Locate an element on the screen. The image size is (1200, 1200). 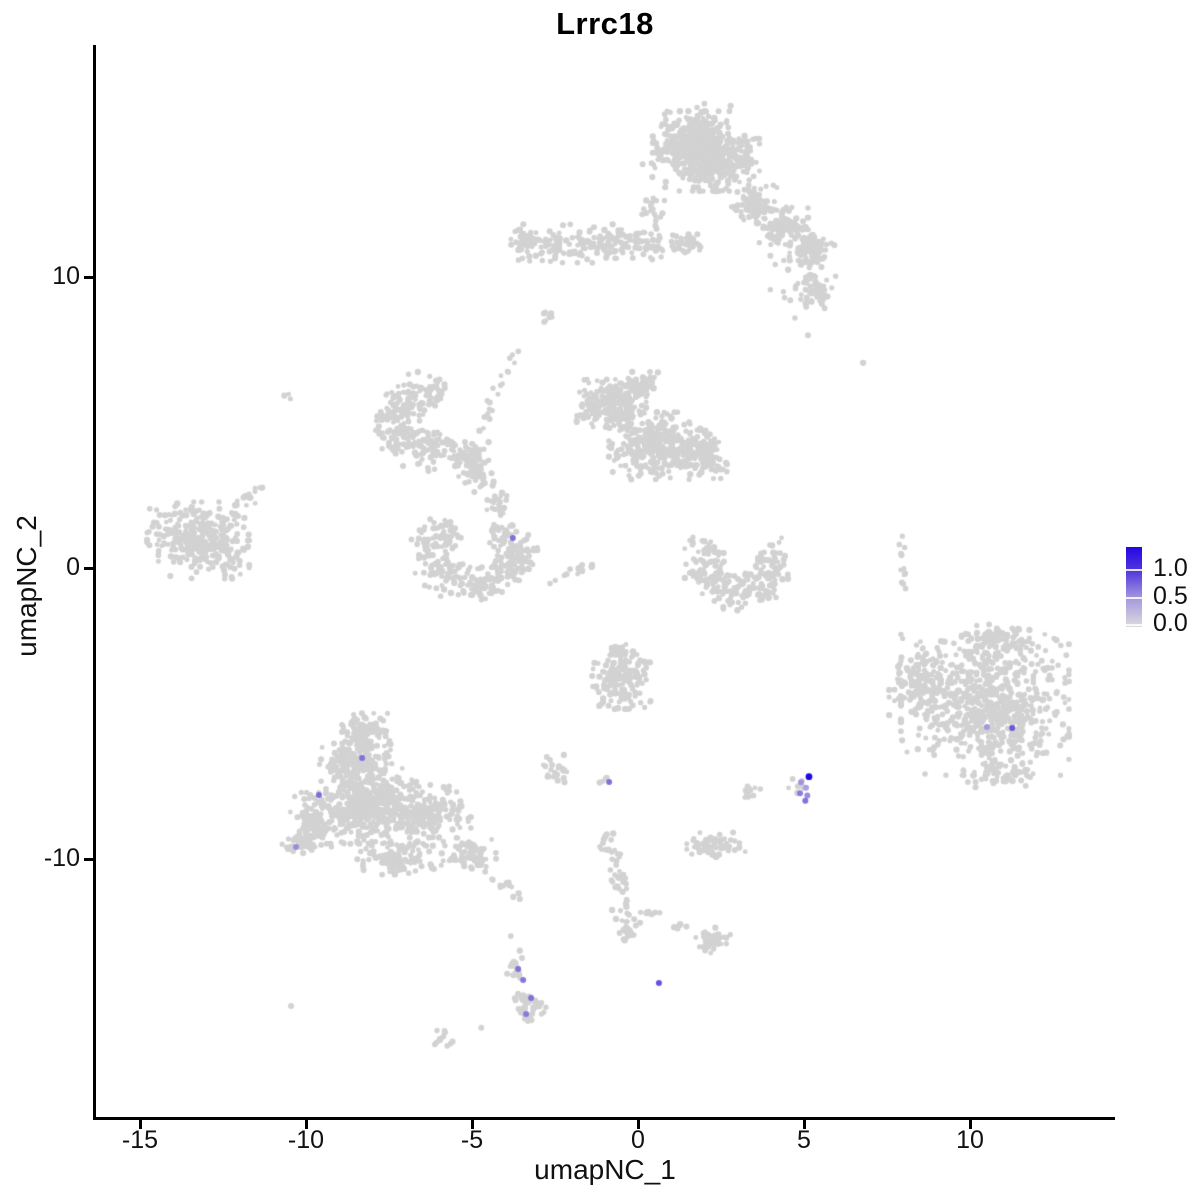
colorbar-label: 0.0 is located at coordinates (1170, 623).